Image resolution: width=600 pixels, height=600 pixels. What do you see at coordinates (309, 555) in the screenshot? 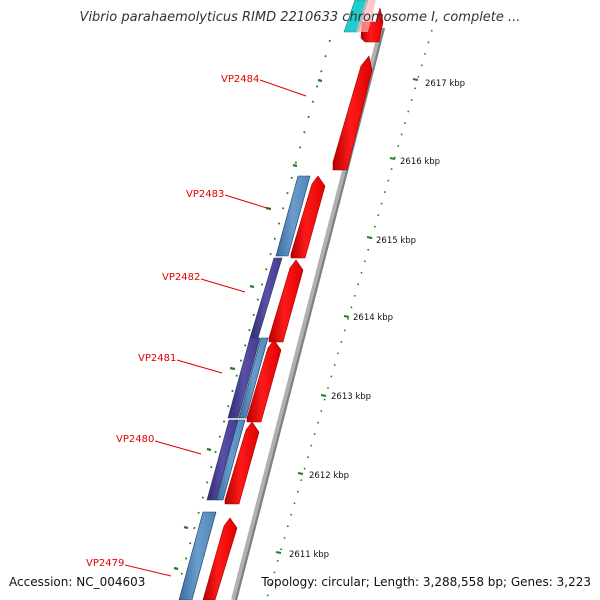
I see `scale-label: 2611 kbp` at bounding box center [309, 555].